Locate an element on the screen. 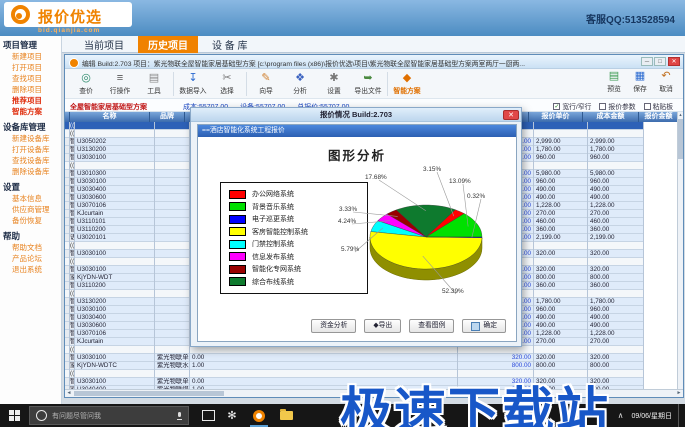  toolbar-button-智能方案: ◆ 智能方案 is located at coordinates (407, 83).